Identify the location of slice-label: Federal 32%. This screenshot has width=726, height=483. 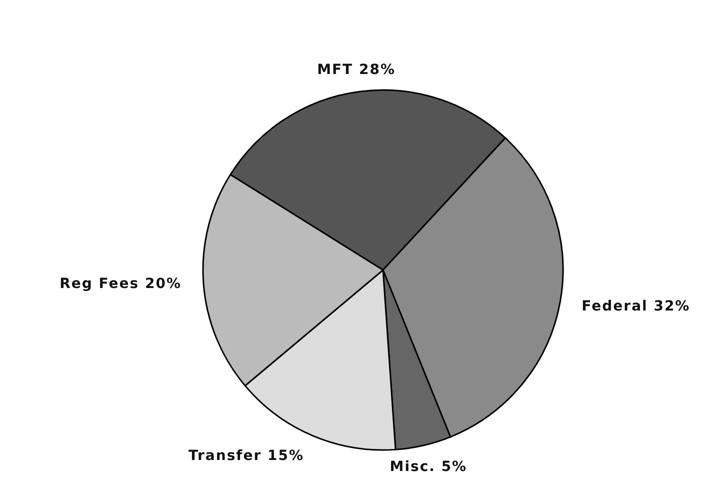
(636, 306).